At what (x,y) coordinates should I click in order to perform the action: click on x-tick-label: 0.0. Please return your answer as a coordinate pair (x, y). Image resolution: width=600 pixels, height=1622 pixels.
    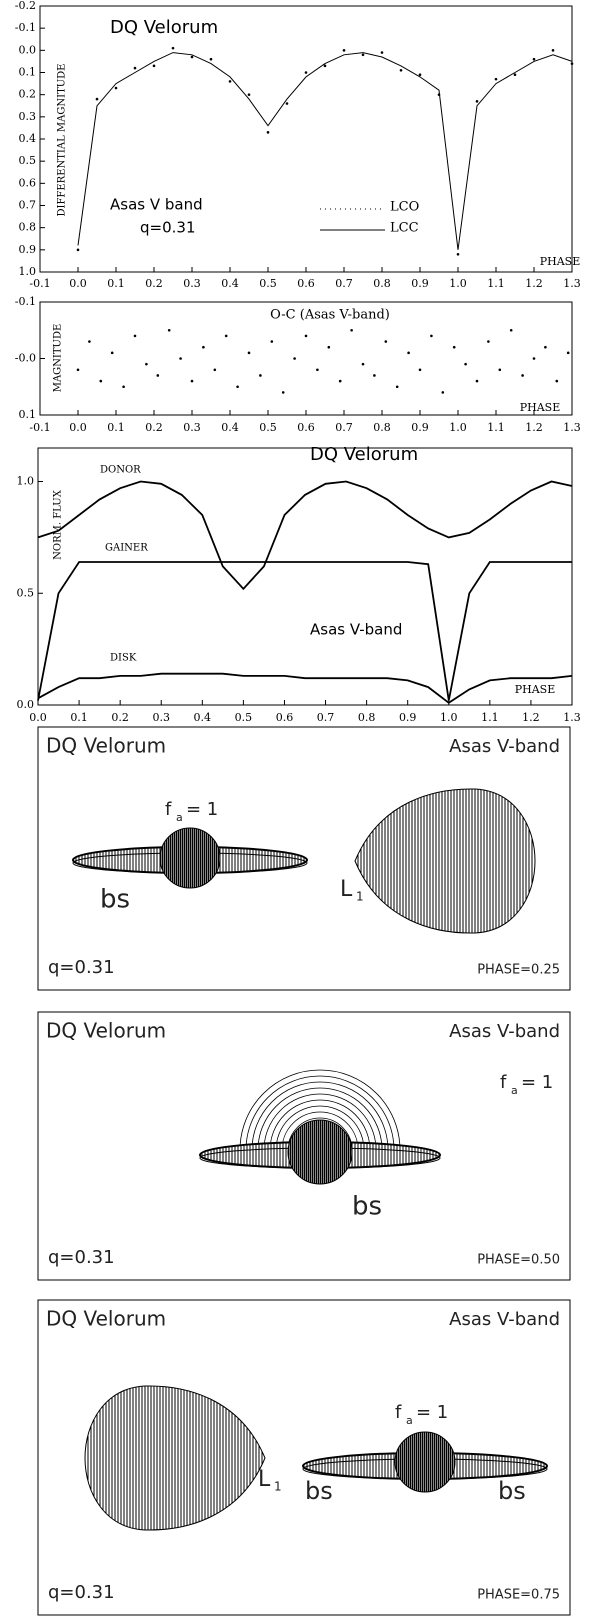
    Looking at the image, I should click on (78, 427).